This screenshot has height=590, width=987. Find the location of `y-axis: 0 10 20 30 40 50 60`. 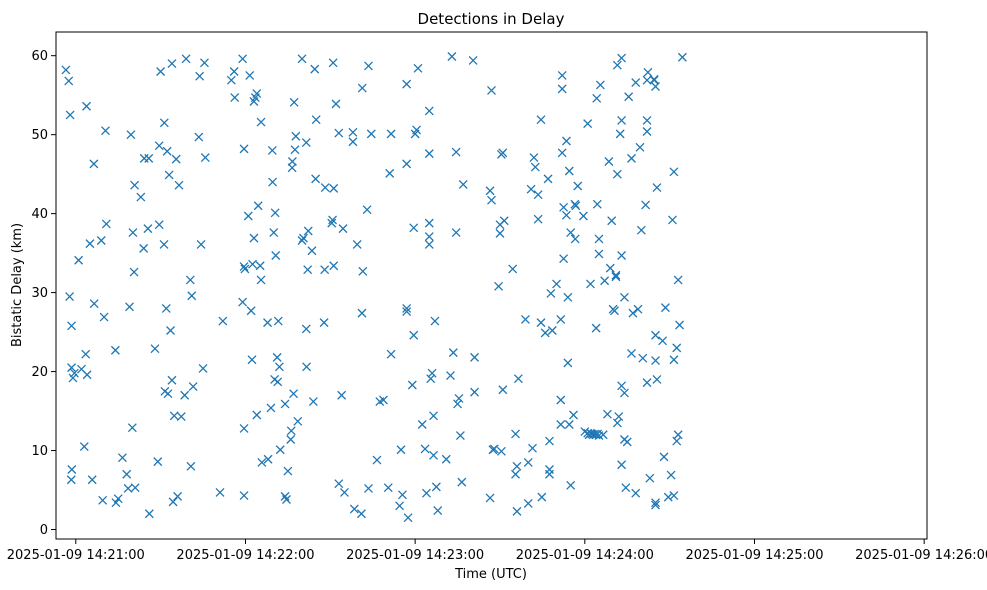

y-axis: 0 10 20 30 40 50 60 is located at coordinates (43, 293).